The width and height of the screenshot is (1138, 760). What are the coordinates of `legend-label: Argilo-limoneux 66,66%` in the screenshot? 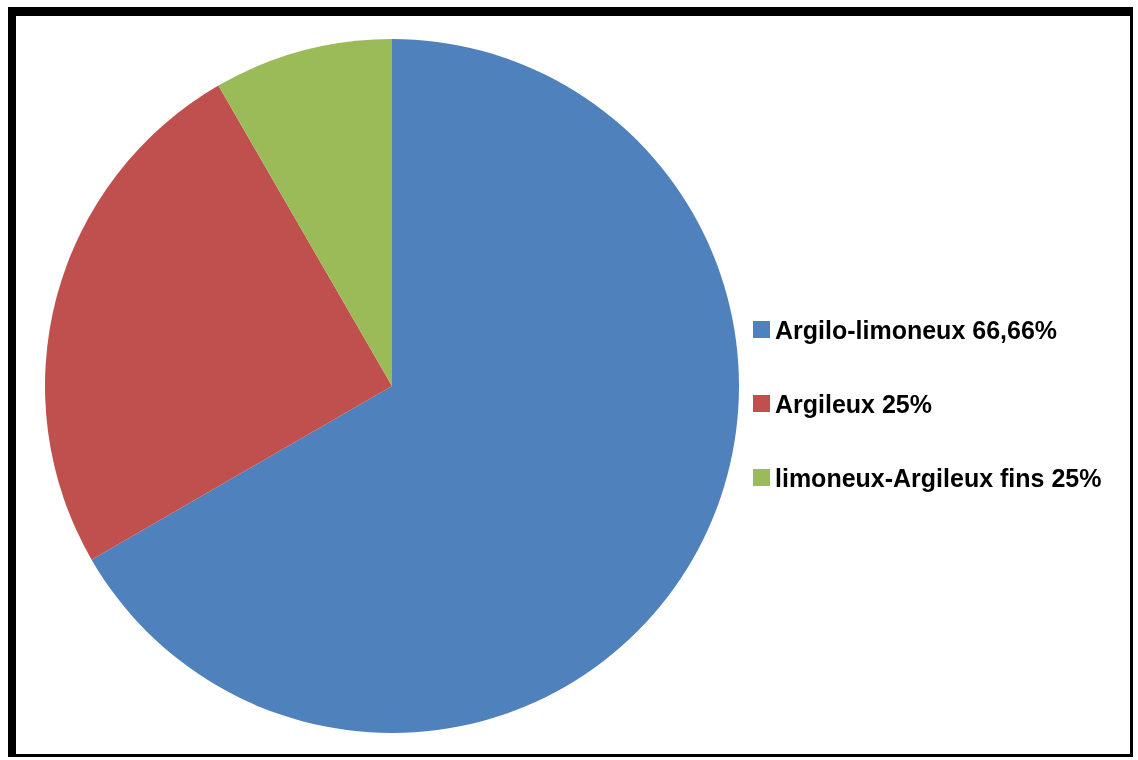 It's located at (916, 329).